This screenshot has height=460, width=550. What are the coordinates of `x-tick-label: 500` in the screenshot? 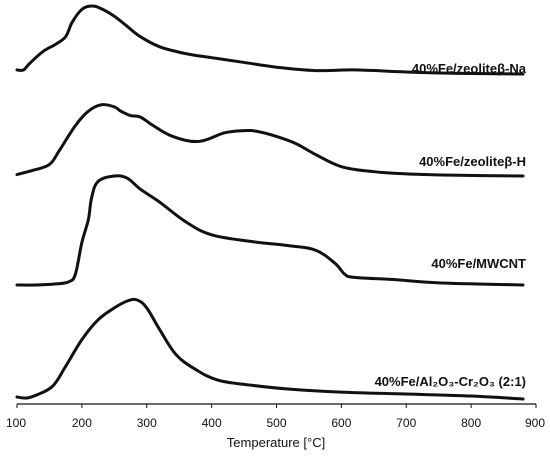 It's located at (276, 423).